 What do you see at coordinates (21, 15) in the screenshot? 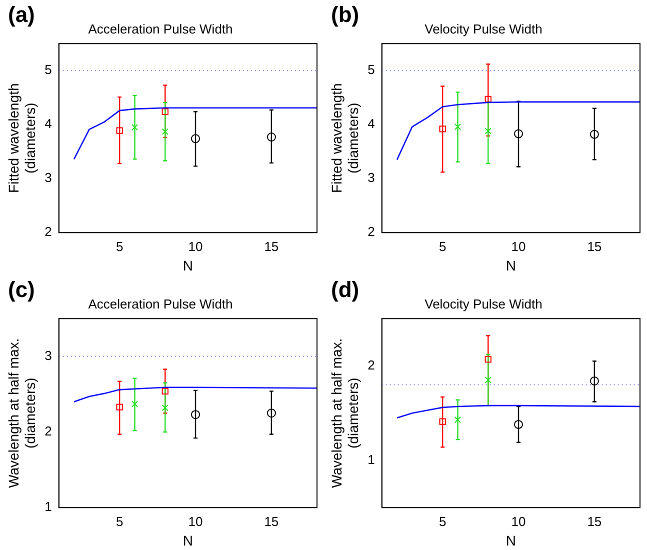
I see `text: (a)` at bounding box center [21, 15].